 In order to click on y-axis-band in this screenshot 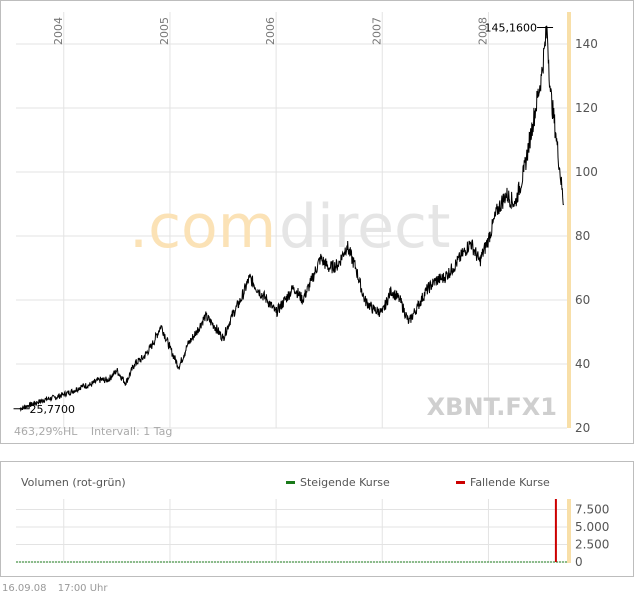, I will do `click(569, 220)`.